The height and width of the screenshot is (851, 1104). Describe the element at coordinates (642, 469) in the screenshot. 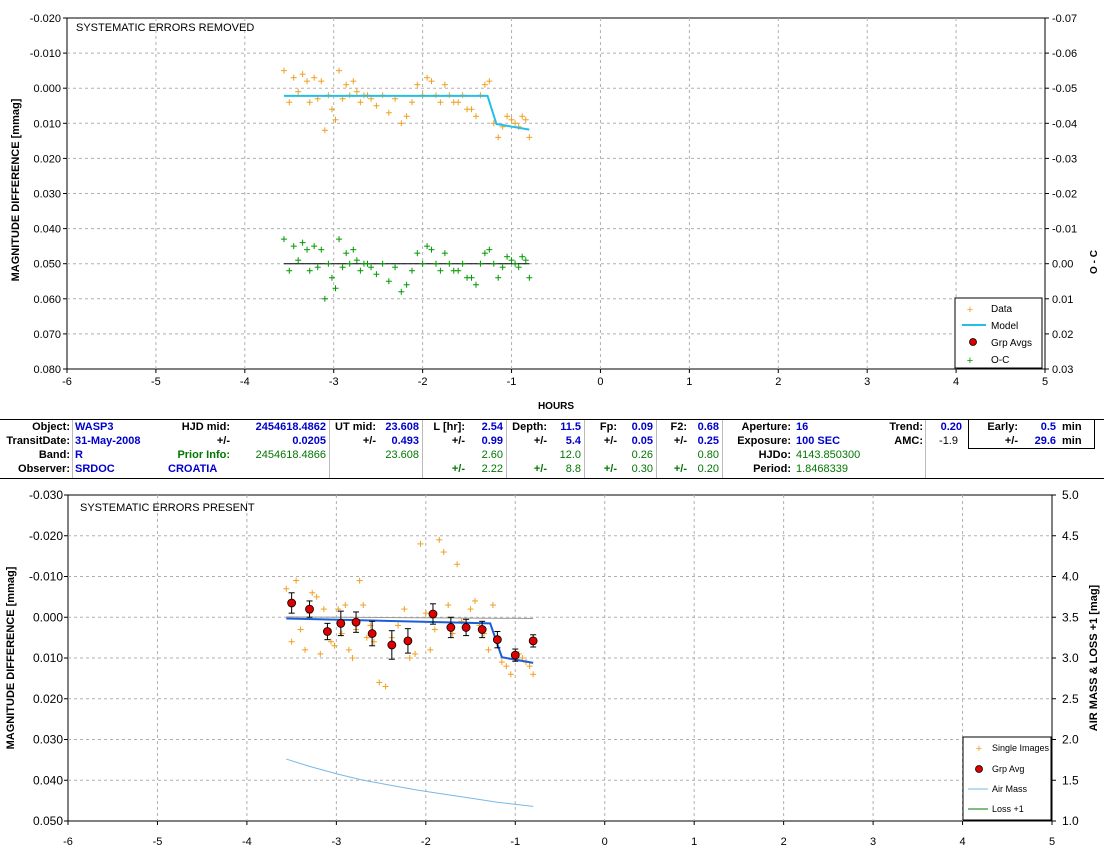

I see `prior-fp-error-value: 0.30` at that location.